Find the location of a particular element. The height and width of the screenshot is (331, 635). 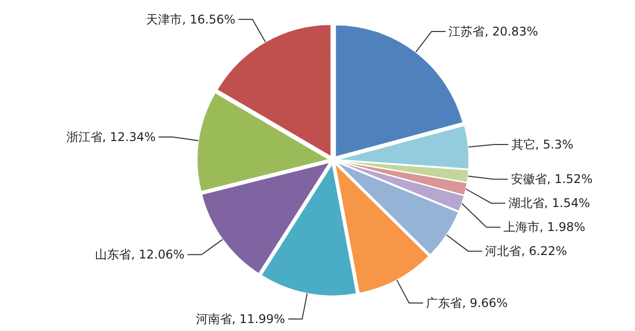

slice-label: 山东省, 12.06% is located at coordinates (140, 255).